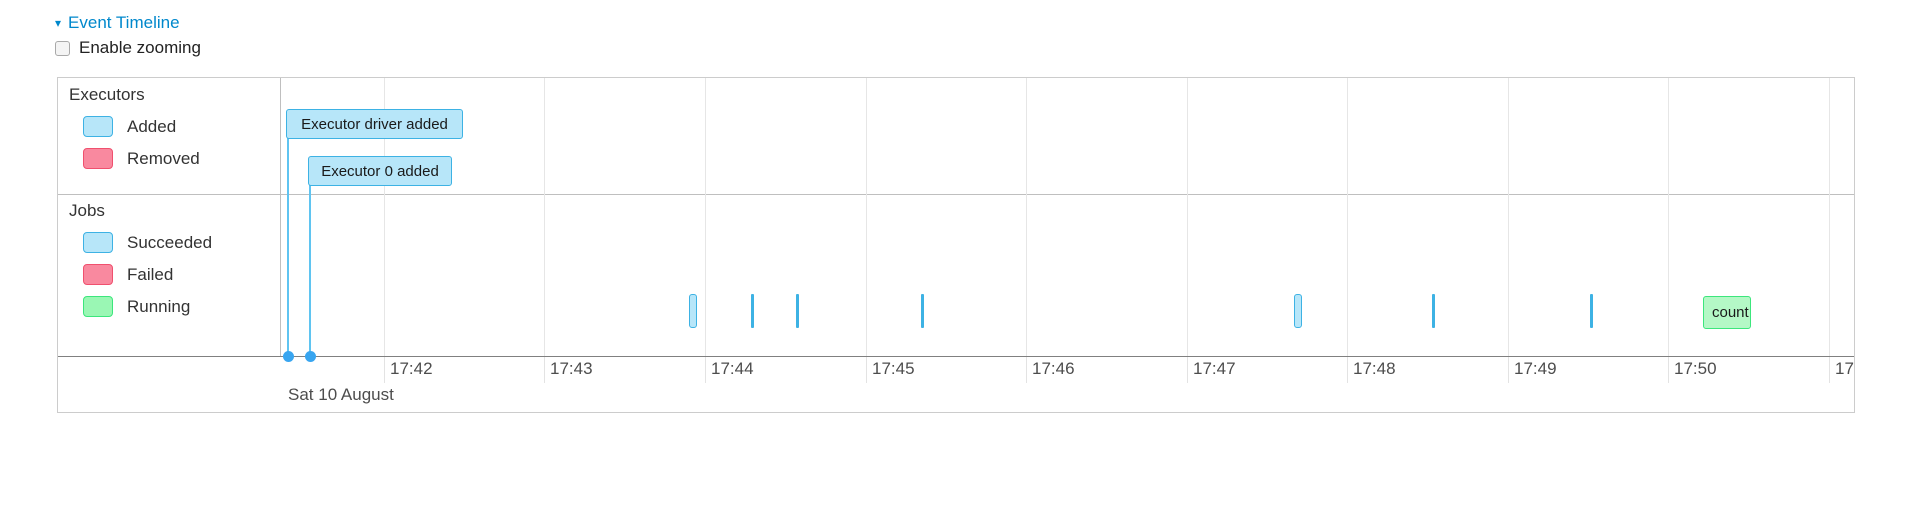 This screenshot has height=521, width=1920. I want to click on legend-item-removed: Removed, so click(181, 158).